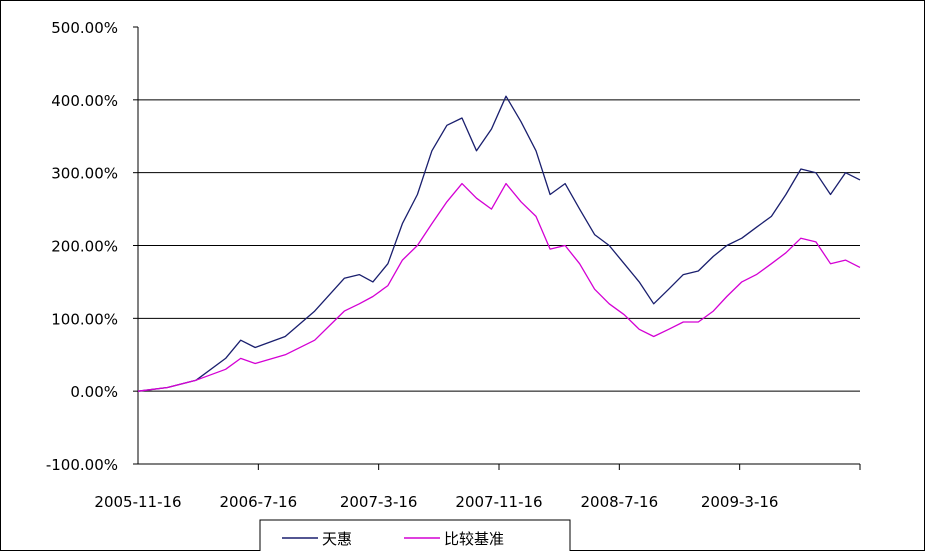 The height and width of the screenshot is (551, 925). What do you see at coordinates (474, 539) in the screenshot?
I see `legend-label-series-2: 比较基准` at bounding box center [474, 539].